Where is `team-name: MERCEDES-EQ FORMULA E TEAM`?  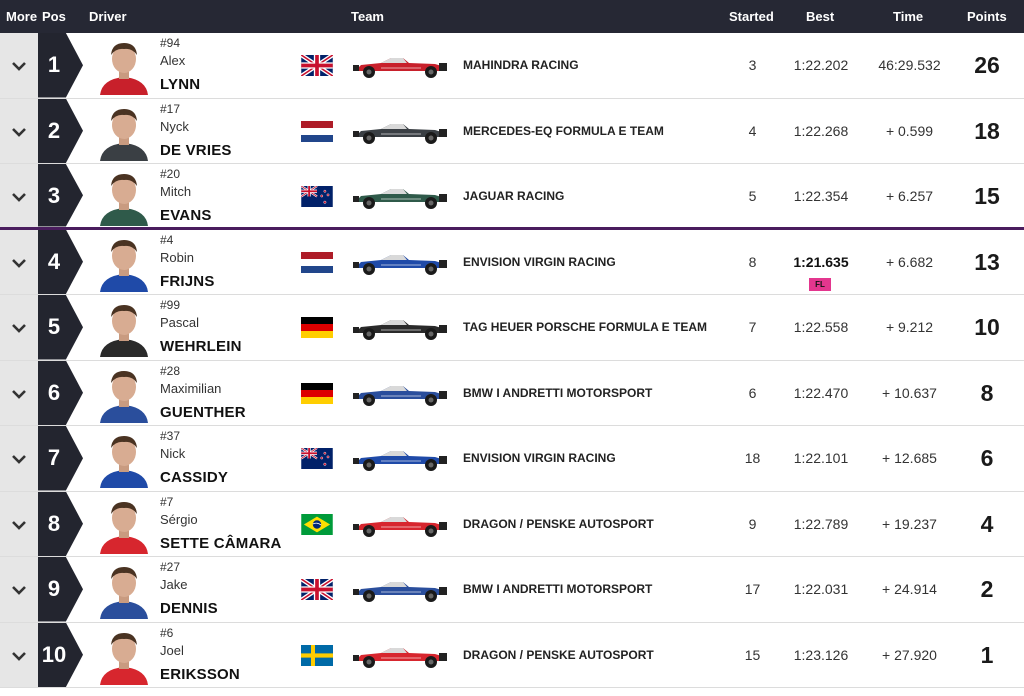
team-name: MERCEDES-EQ FORMULA E TEAM is located at coordinates (563, 130).